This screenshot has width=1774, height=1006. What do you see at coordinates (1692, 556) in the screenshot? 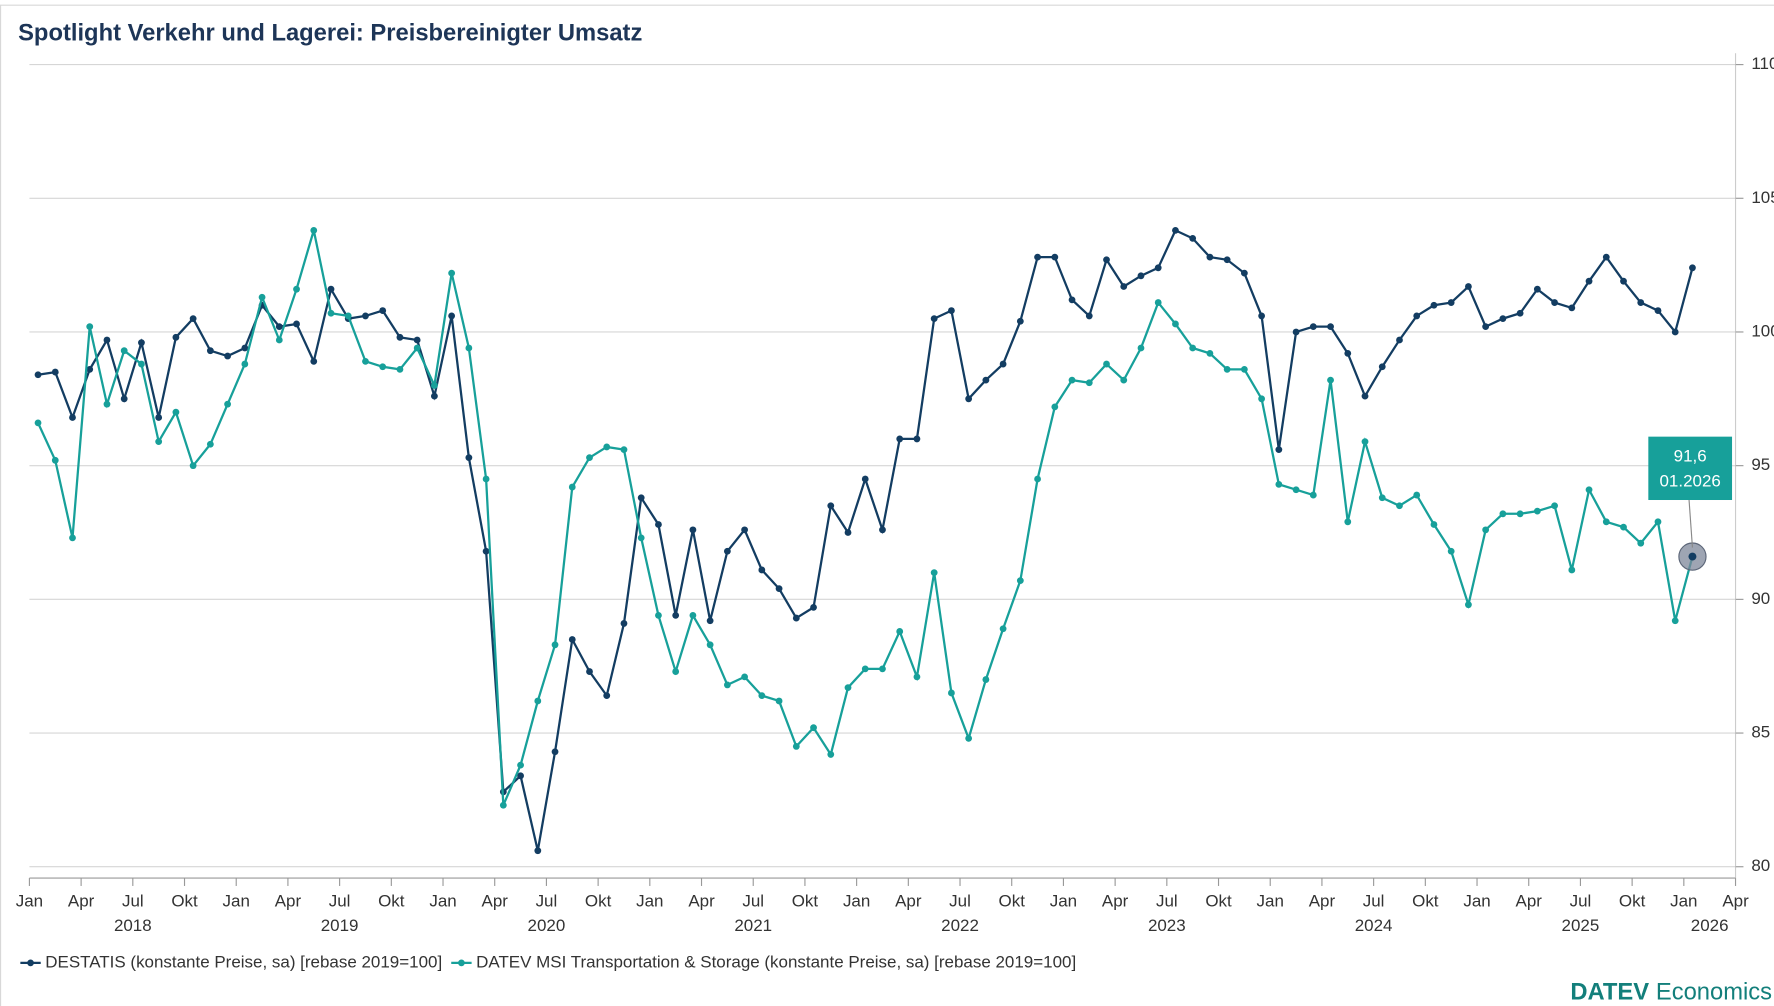
I see `hover-point` at bounding box center [1692, 556].